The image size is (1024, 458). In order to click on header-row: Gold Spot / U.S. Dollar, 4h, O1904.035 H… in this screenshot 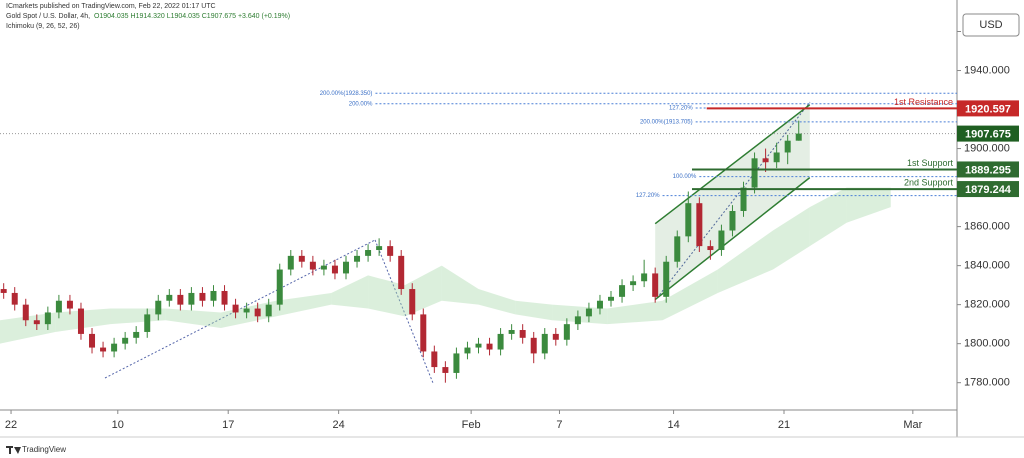, I will do `click(148, 16)`.